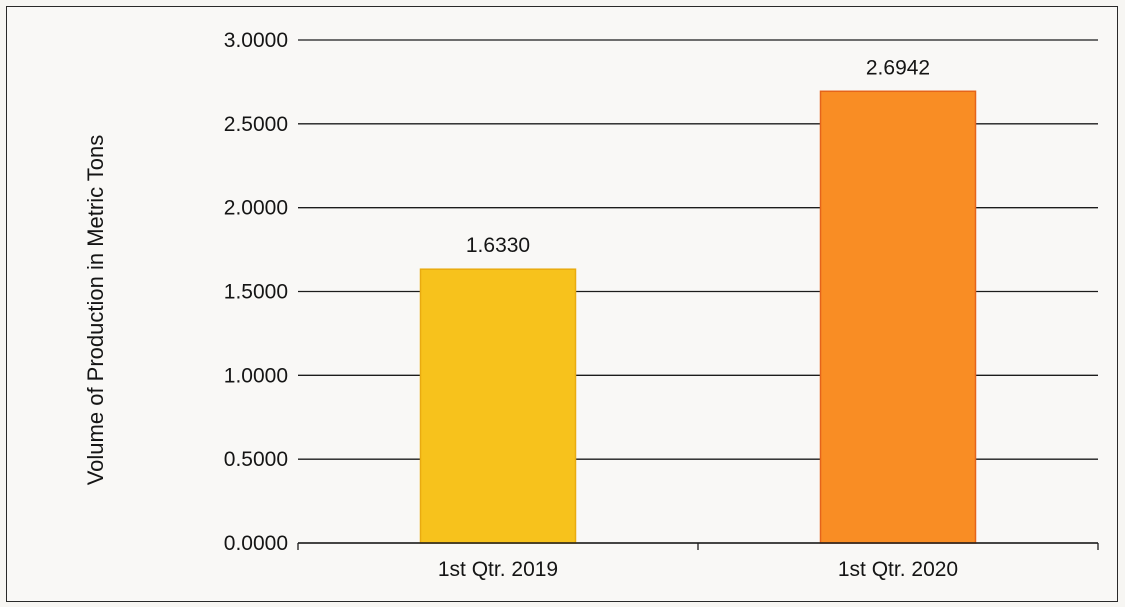 Image resolution: width=1125 pixels, height=607 pixels. Describe the element at coordinates (256, 459) in the screenshot. I see `y-tick-label: 0.5000` at that location.